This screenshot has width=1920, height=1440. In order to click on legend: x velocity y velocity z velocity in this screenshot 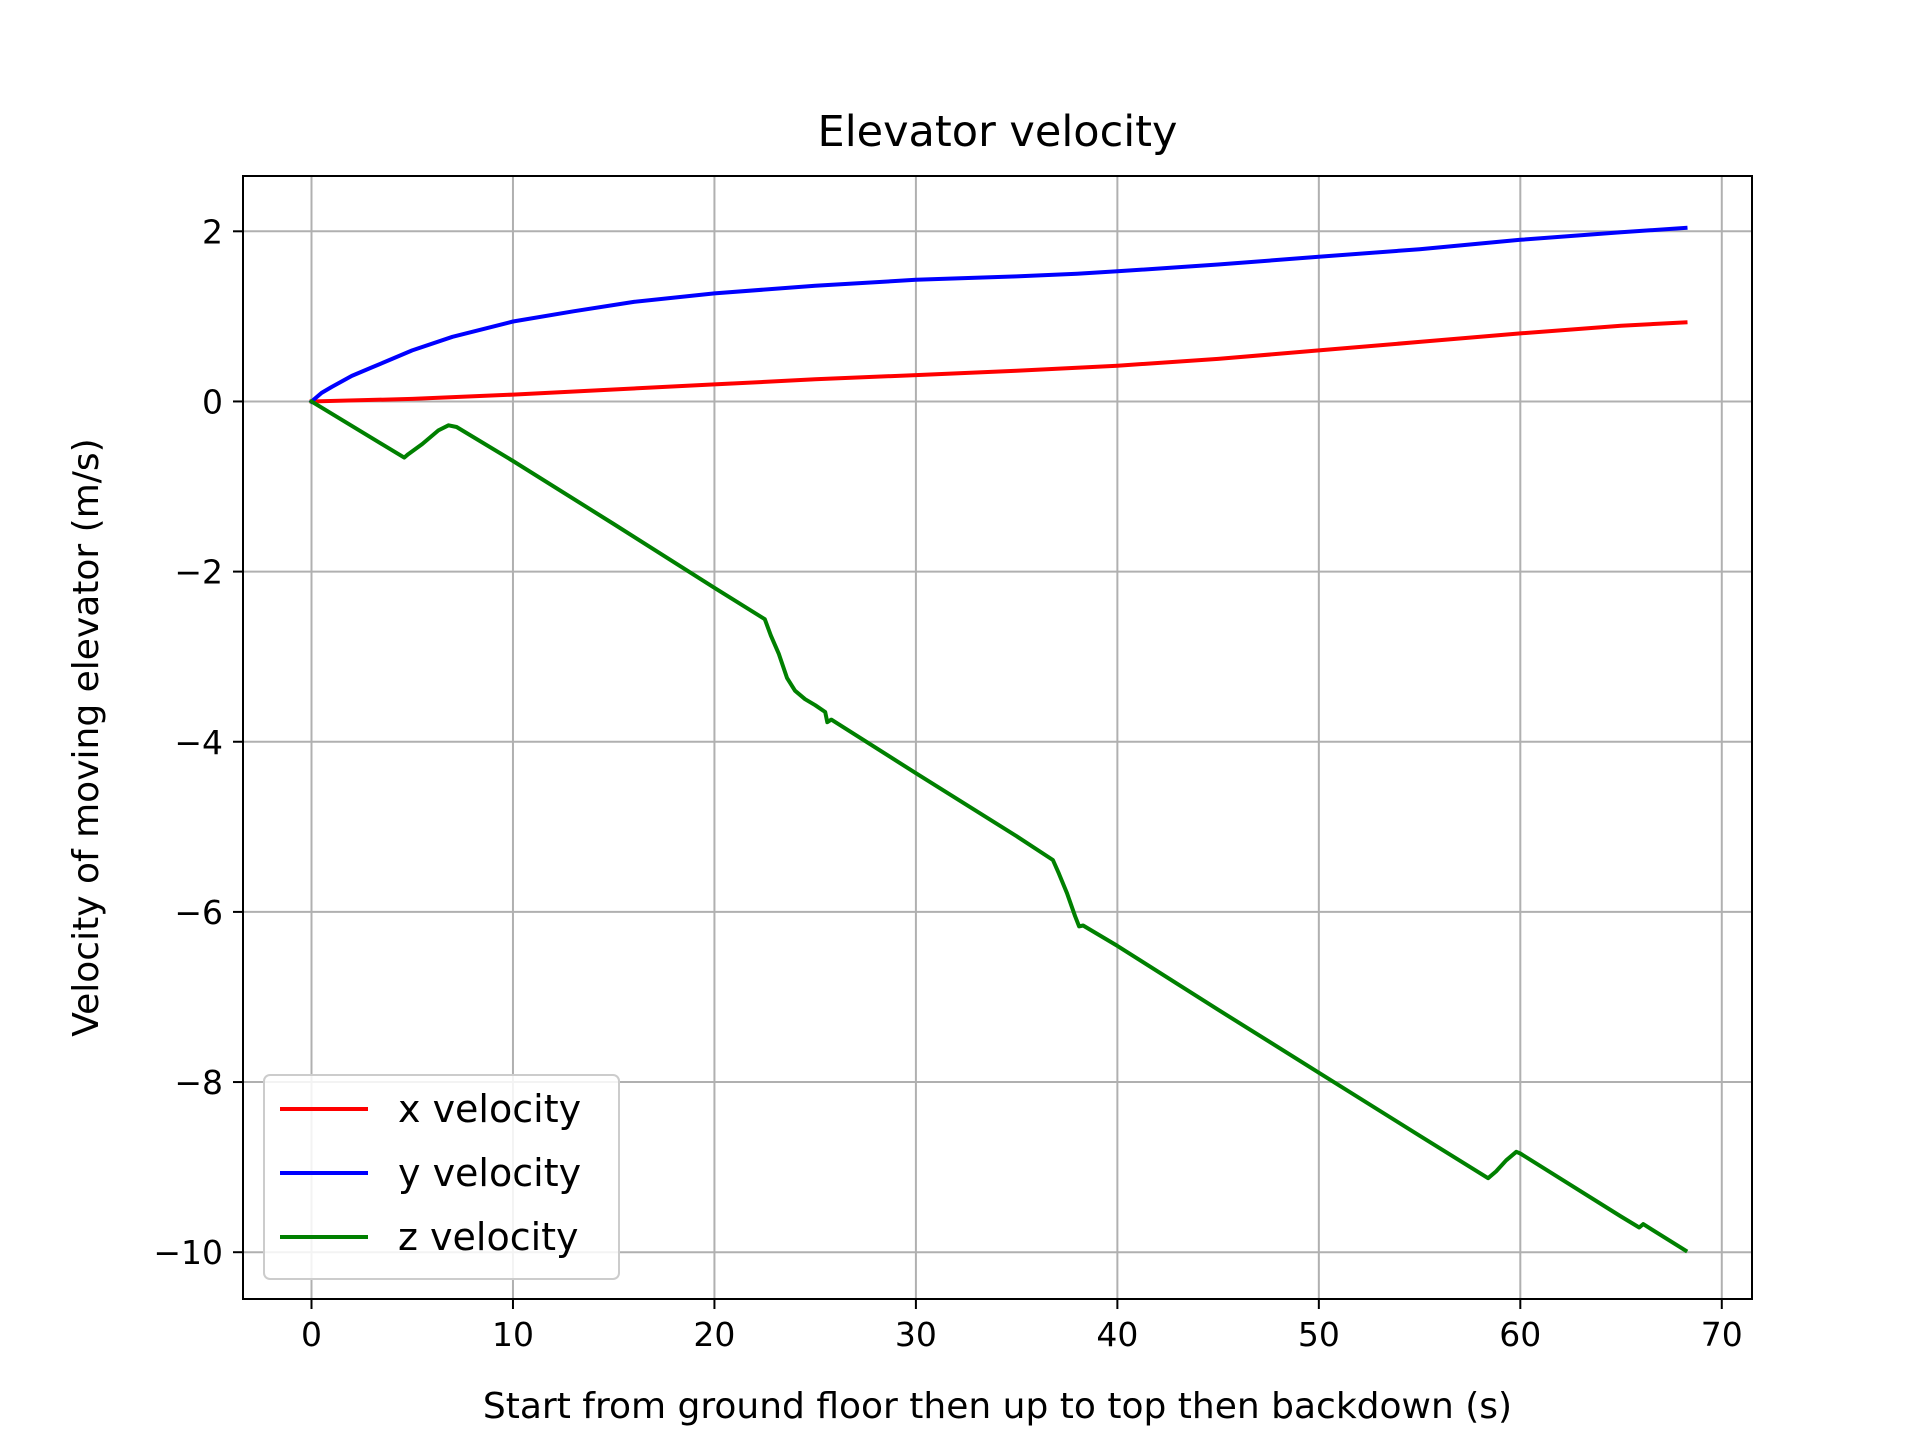, I will do `click(441, 1177)`.